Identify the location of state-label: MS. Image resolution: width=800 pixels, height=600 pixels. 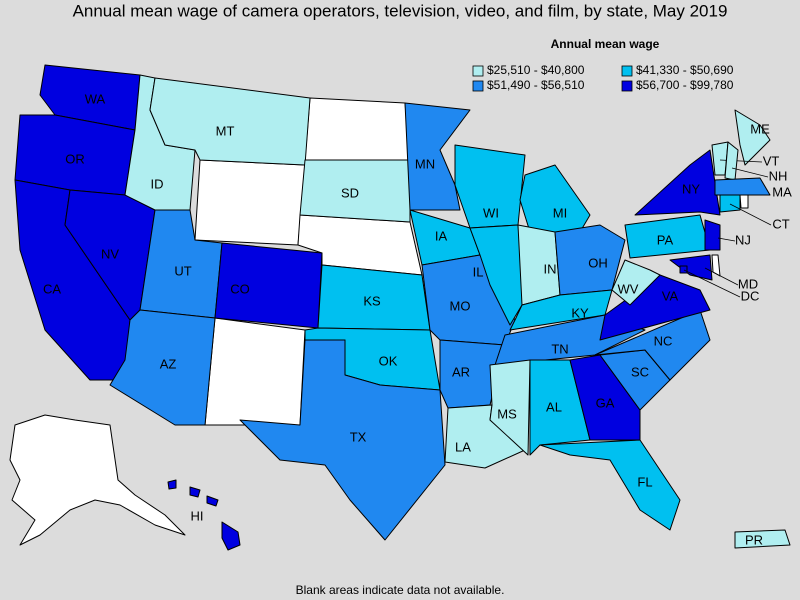
(507, 413).